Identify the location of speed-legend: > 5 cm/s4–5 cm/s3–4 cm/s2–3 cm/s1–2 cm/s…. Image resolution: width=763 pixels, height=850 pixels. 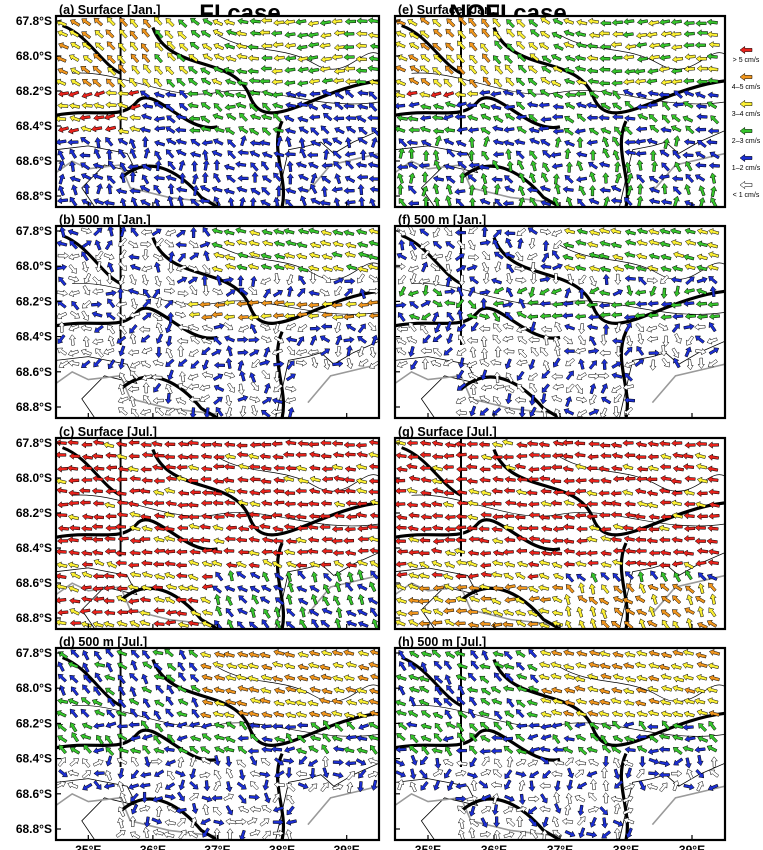
(746, 122).